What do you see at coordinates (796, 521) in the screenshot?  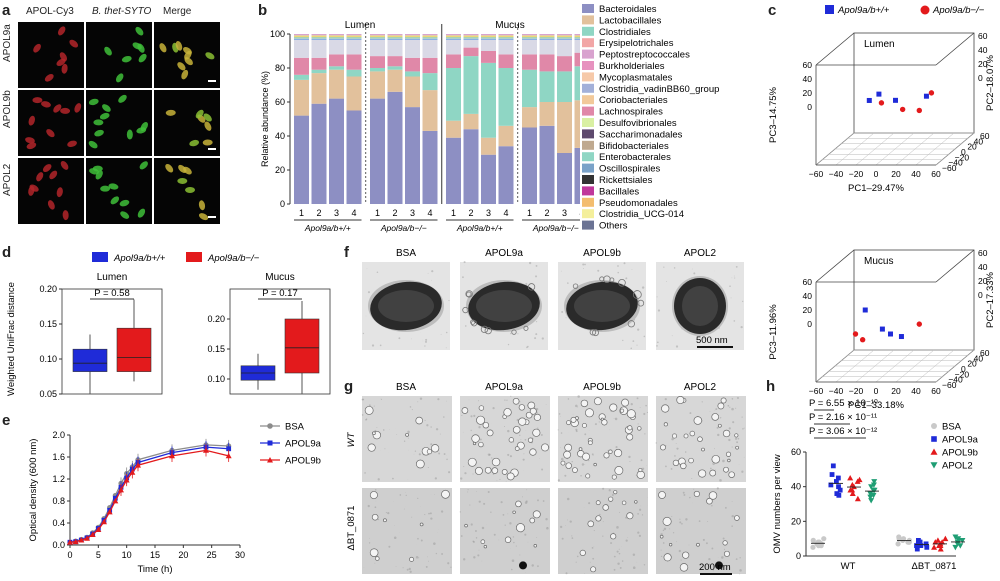 I see `y-tick-label: 20` at bounding box center [796, 521].